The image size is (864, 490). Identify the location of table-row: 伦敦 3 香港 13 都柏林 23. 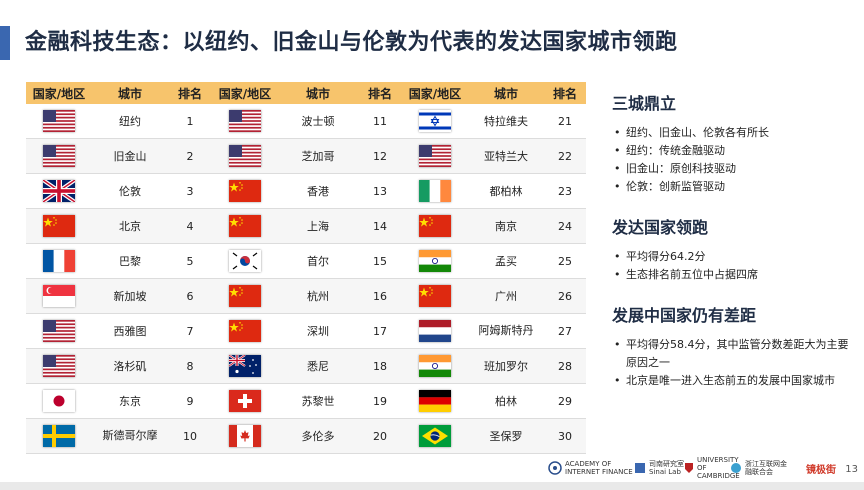
(306, 191).